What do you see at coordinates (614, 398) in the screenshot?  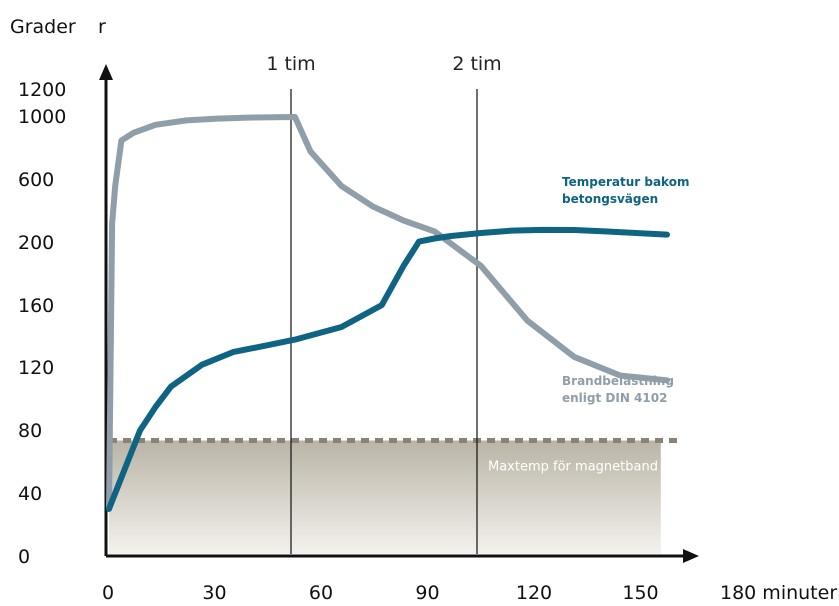 I see `series-label-1: enligt DIN 4102` at bounding box center [614, 398].